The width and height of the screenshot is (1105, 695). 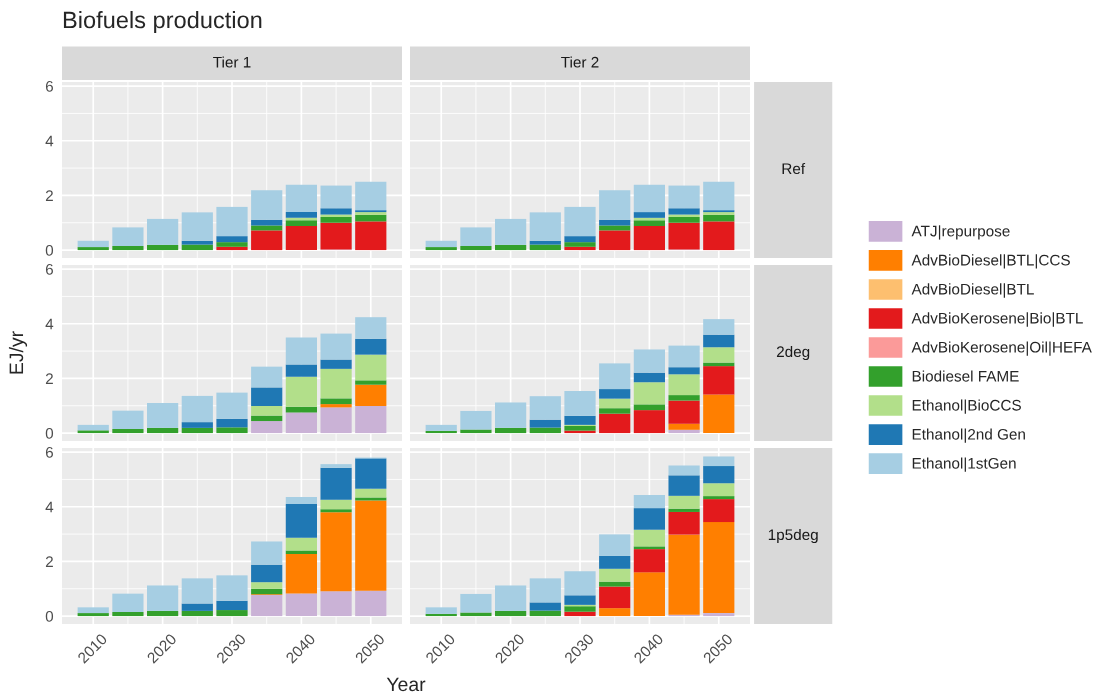 What do you see at coordinates (968, 435) in the screenshot?
I see `legend-label: Ethanol|2nd Gen` at bounding box center [968, 435].